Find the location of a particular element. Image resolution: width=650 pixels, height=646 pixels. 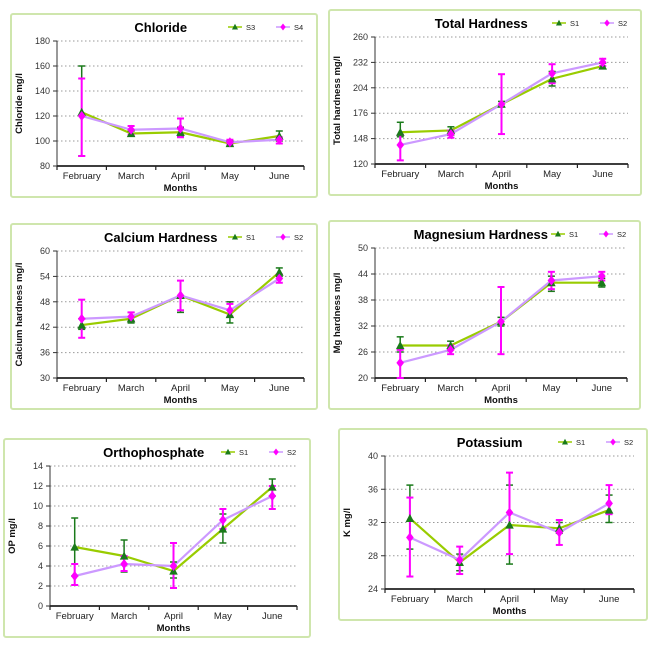

y-tick-label: 80 is located at coordinates (45, 166).